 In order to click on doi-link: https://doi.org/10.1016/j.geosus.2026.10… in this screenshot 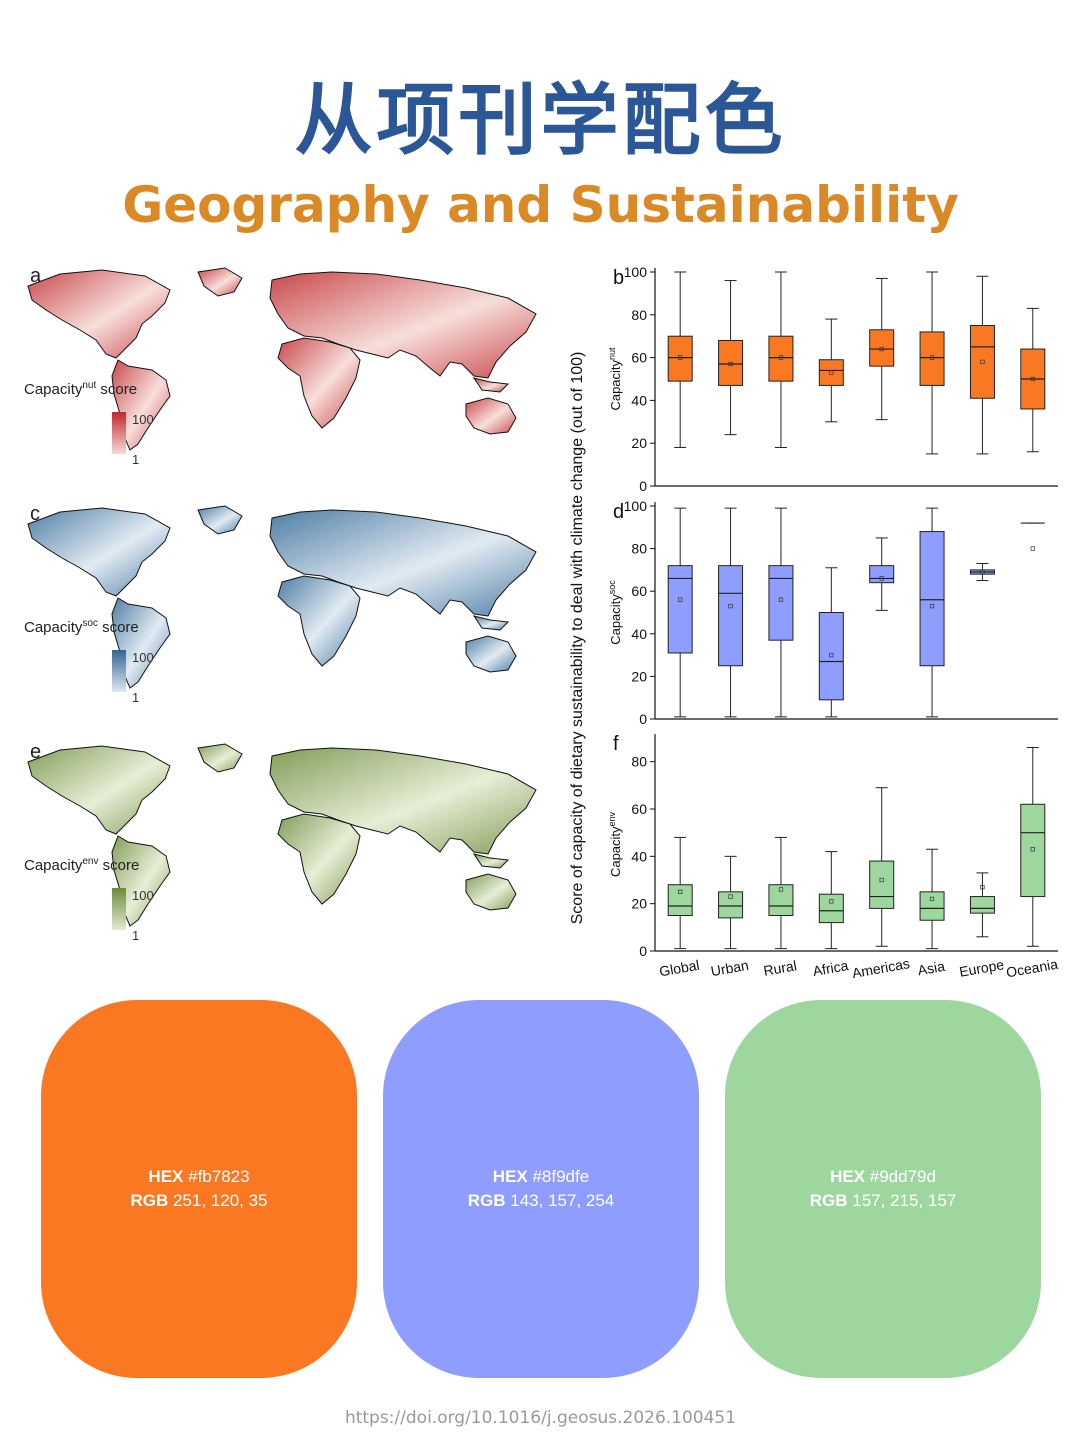, I will do `click(540, 1418)`.